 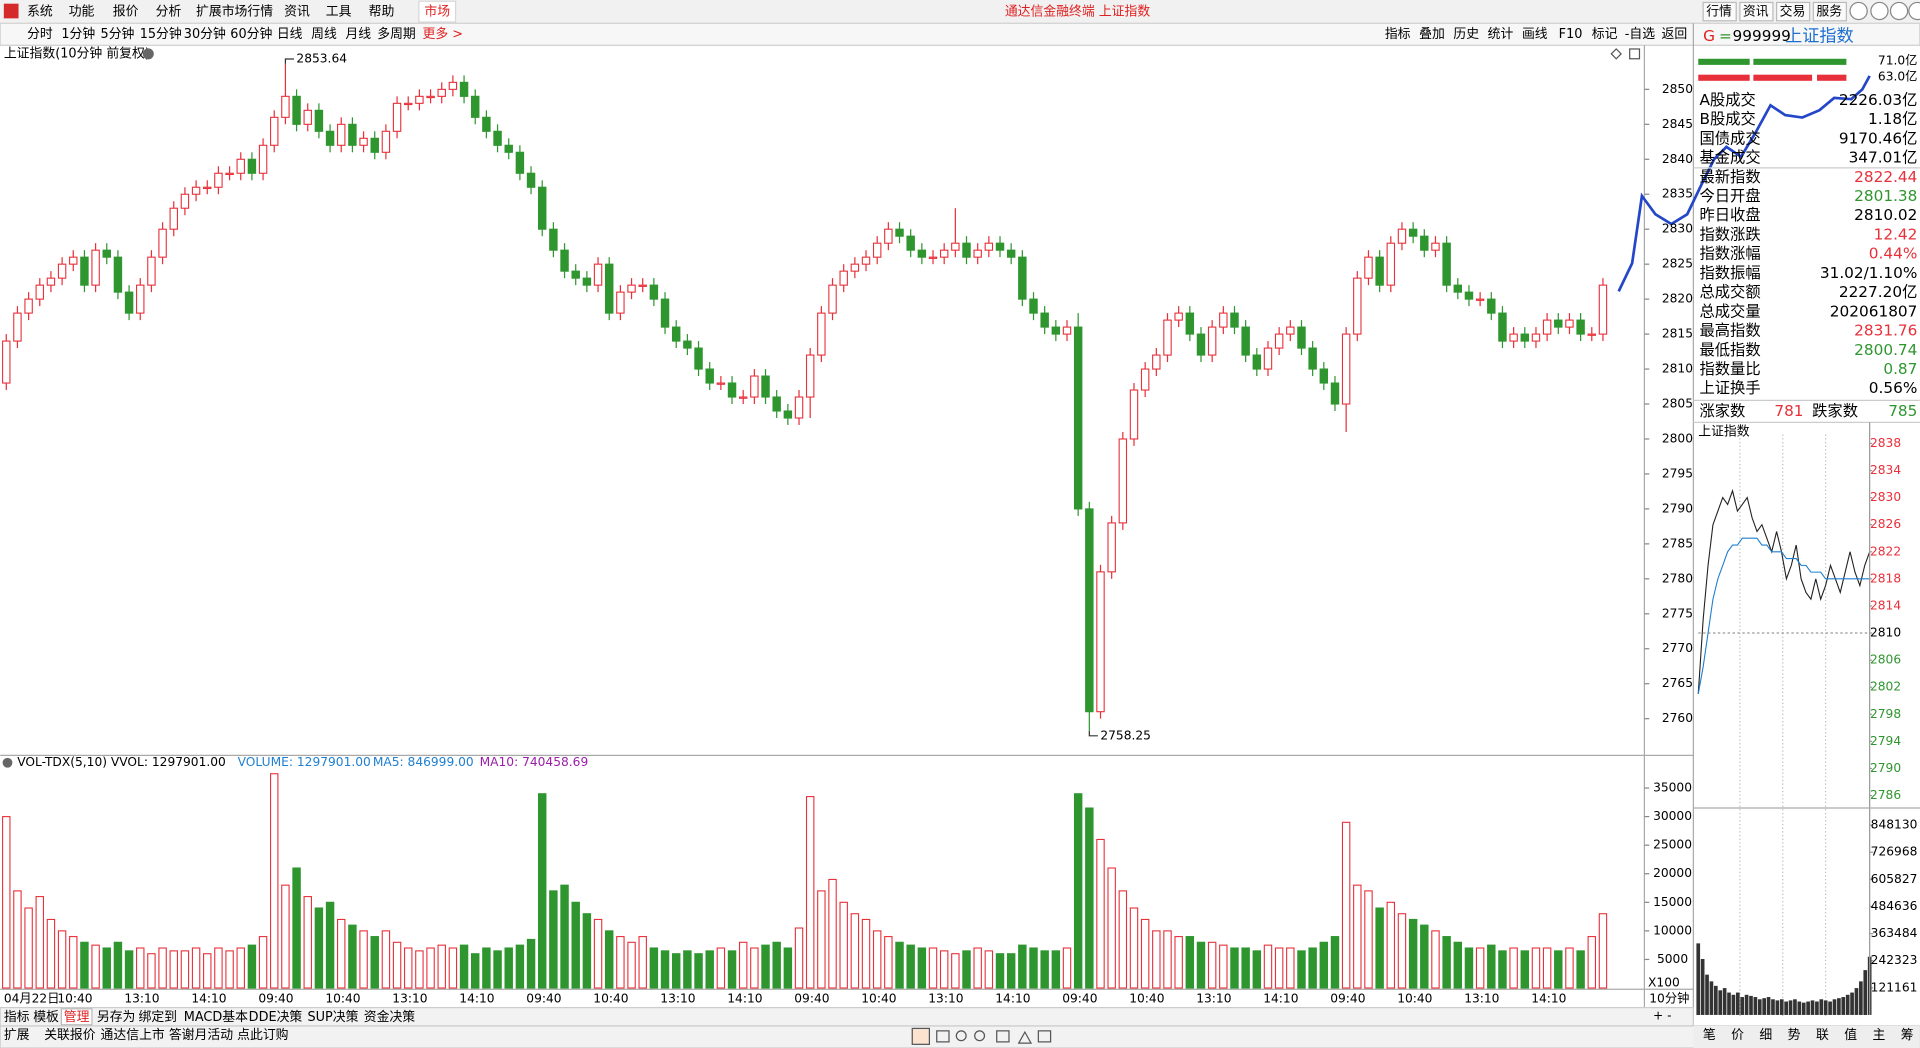 What do you see at coordinates (1858, 11) in the screenshot?
I see `help-button` at bounding box center [1858, 11].